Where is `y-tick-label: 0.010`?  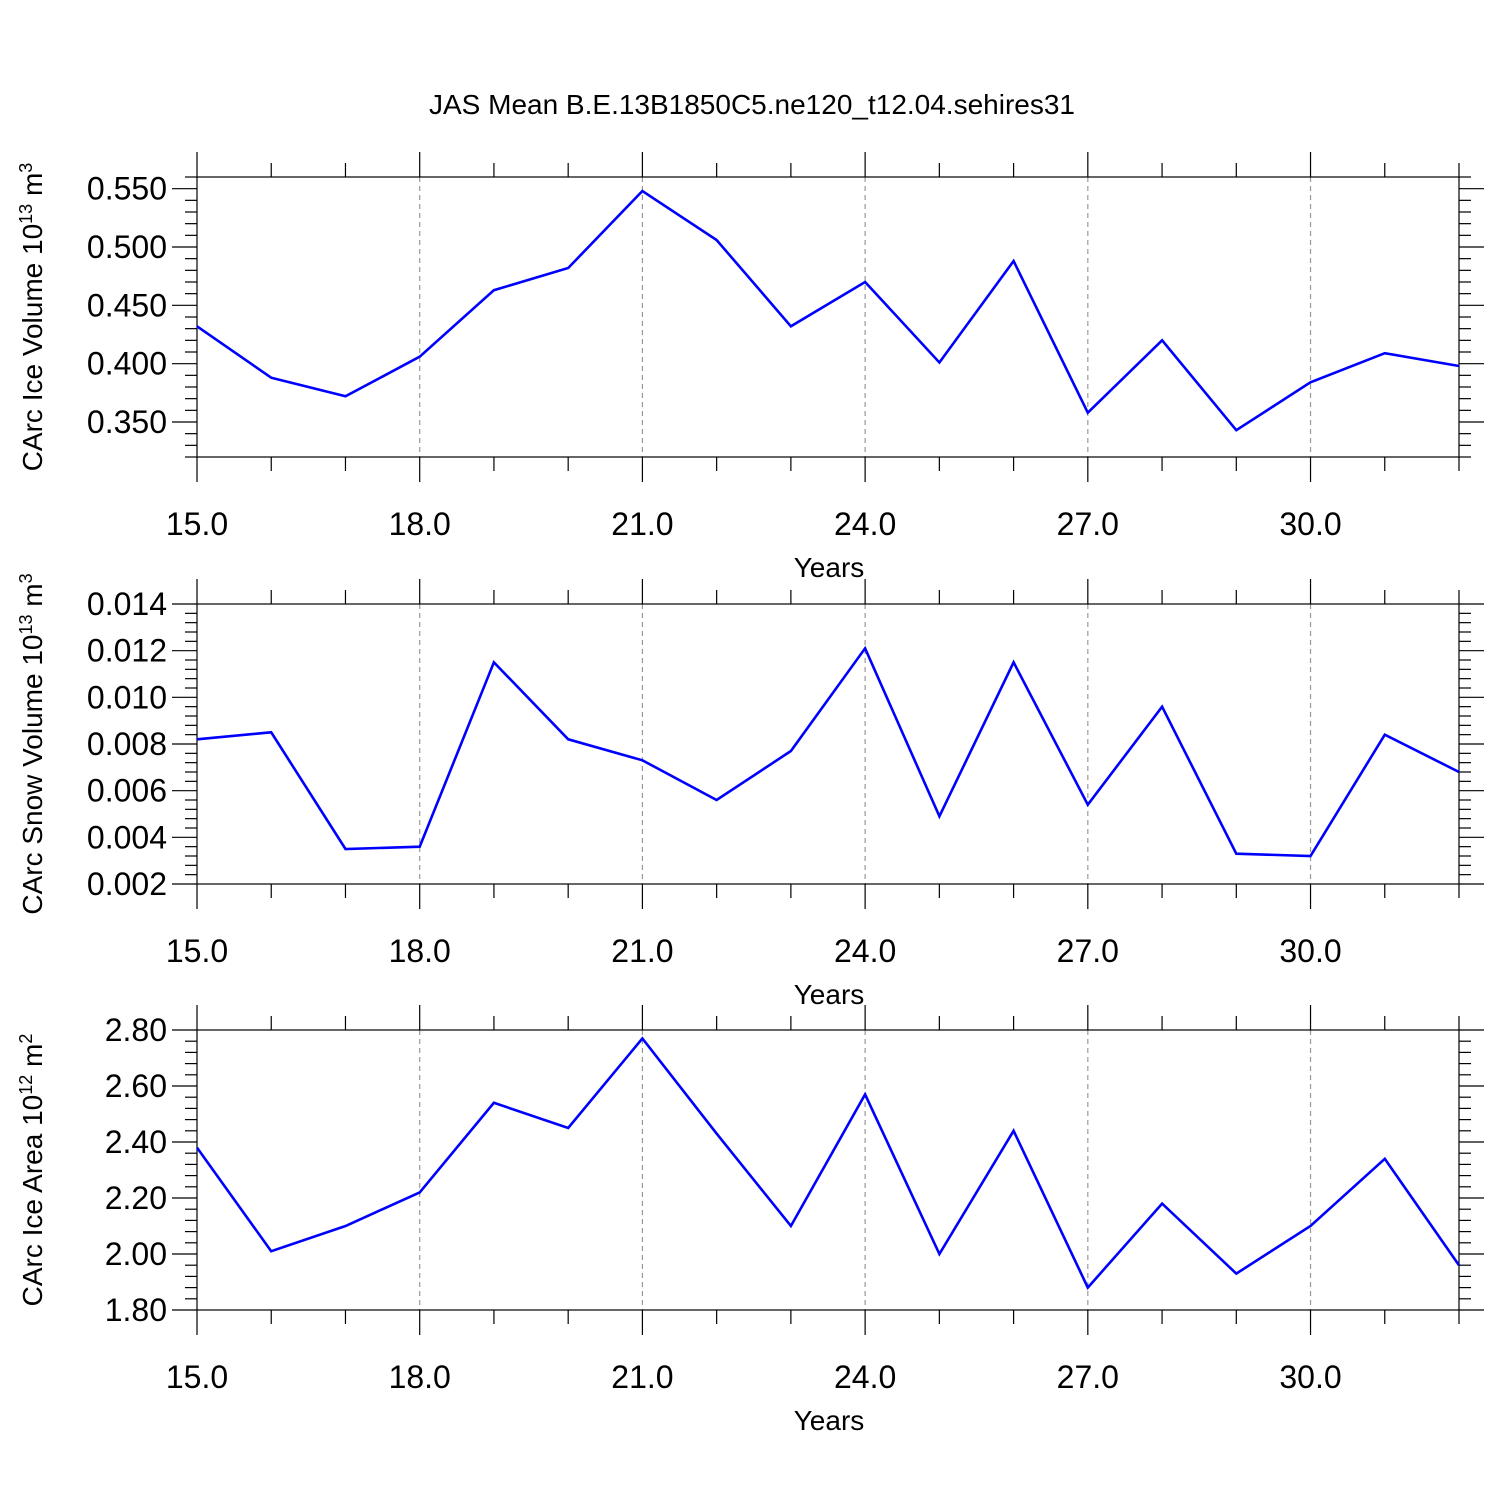 y-tick-label: 0.010 is located at coordinates (127, 697).